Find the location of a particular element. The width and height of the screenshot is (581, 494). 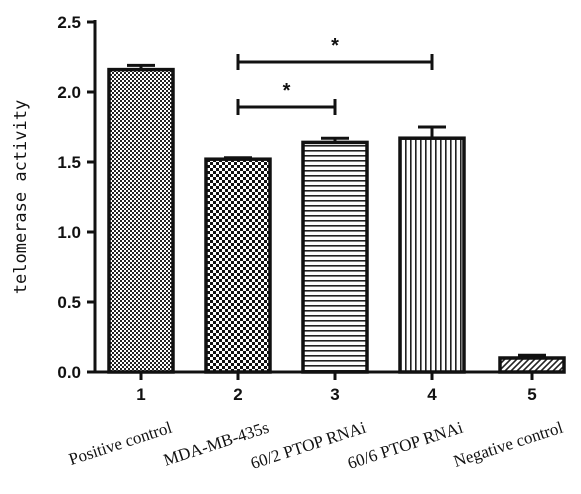

x-tick-label: 5 is located at coordinates (531, 394).